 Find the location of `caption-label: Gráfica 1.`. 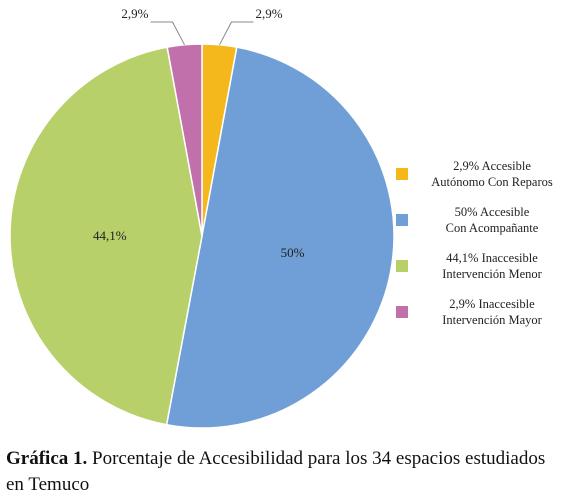

caption-label: Gráfica 1. is located at coordinates (47, 458).